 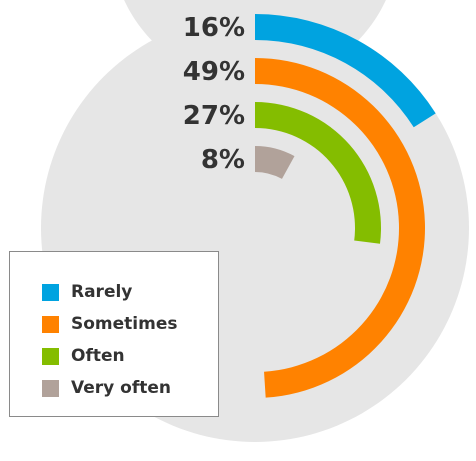 What do you see at coordinates (98, 356) in the screenshot?
I see `legend-label-often: Often` at bounding box center [98, 356].